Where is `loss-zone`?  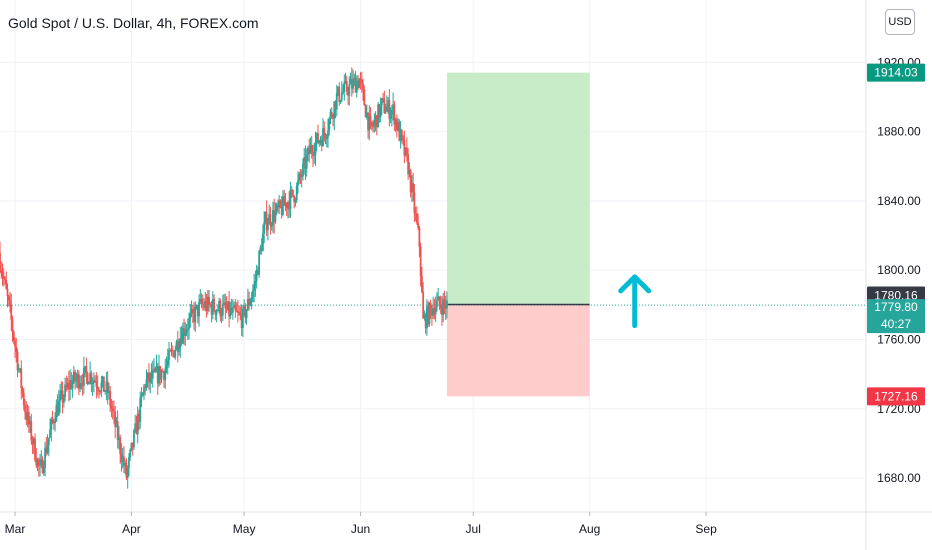
loss-zone is located at coordinates (518, 350).